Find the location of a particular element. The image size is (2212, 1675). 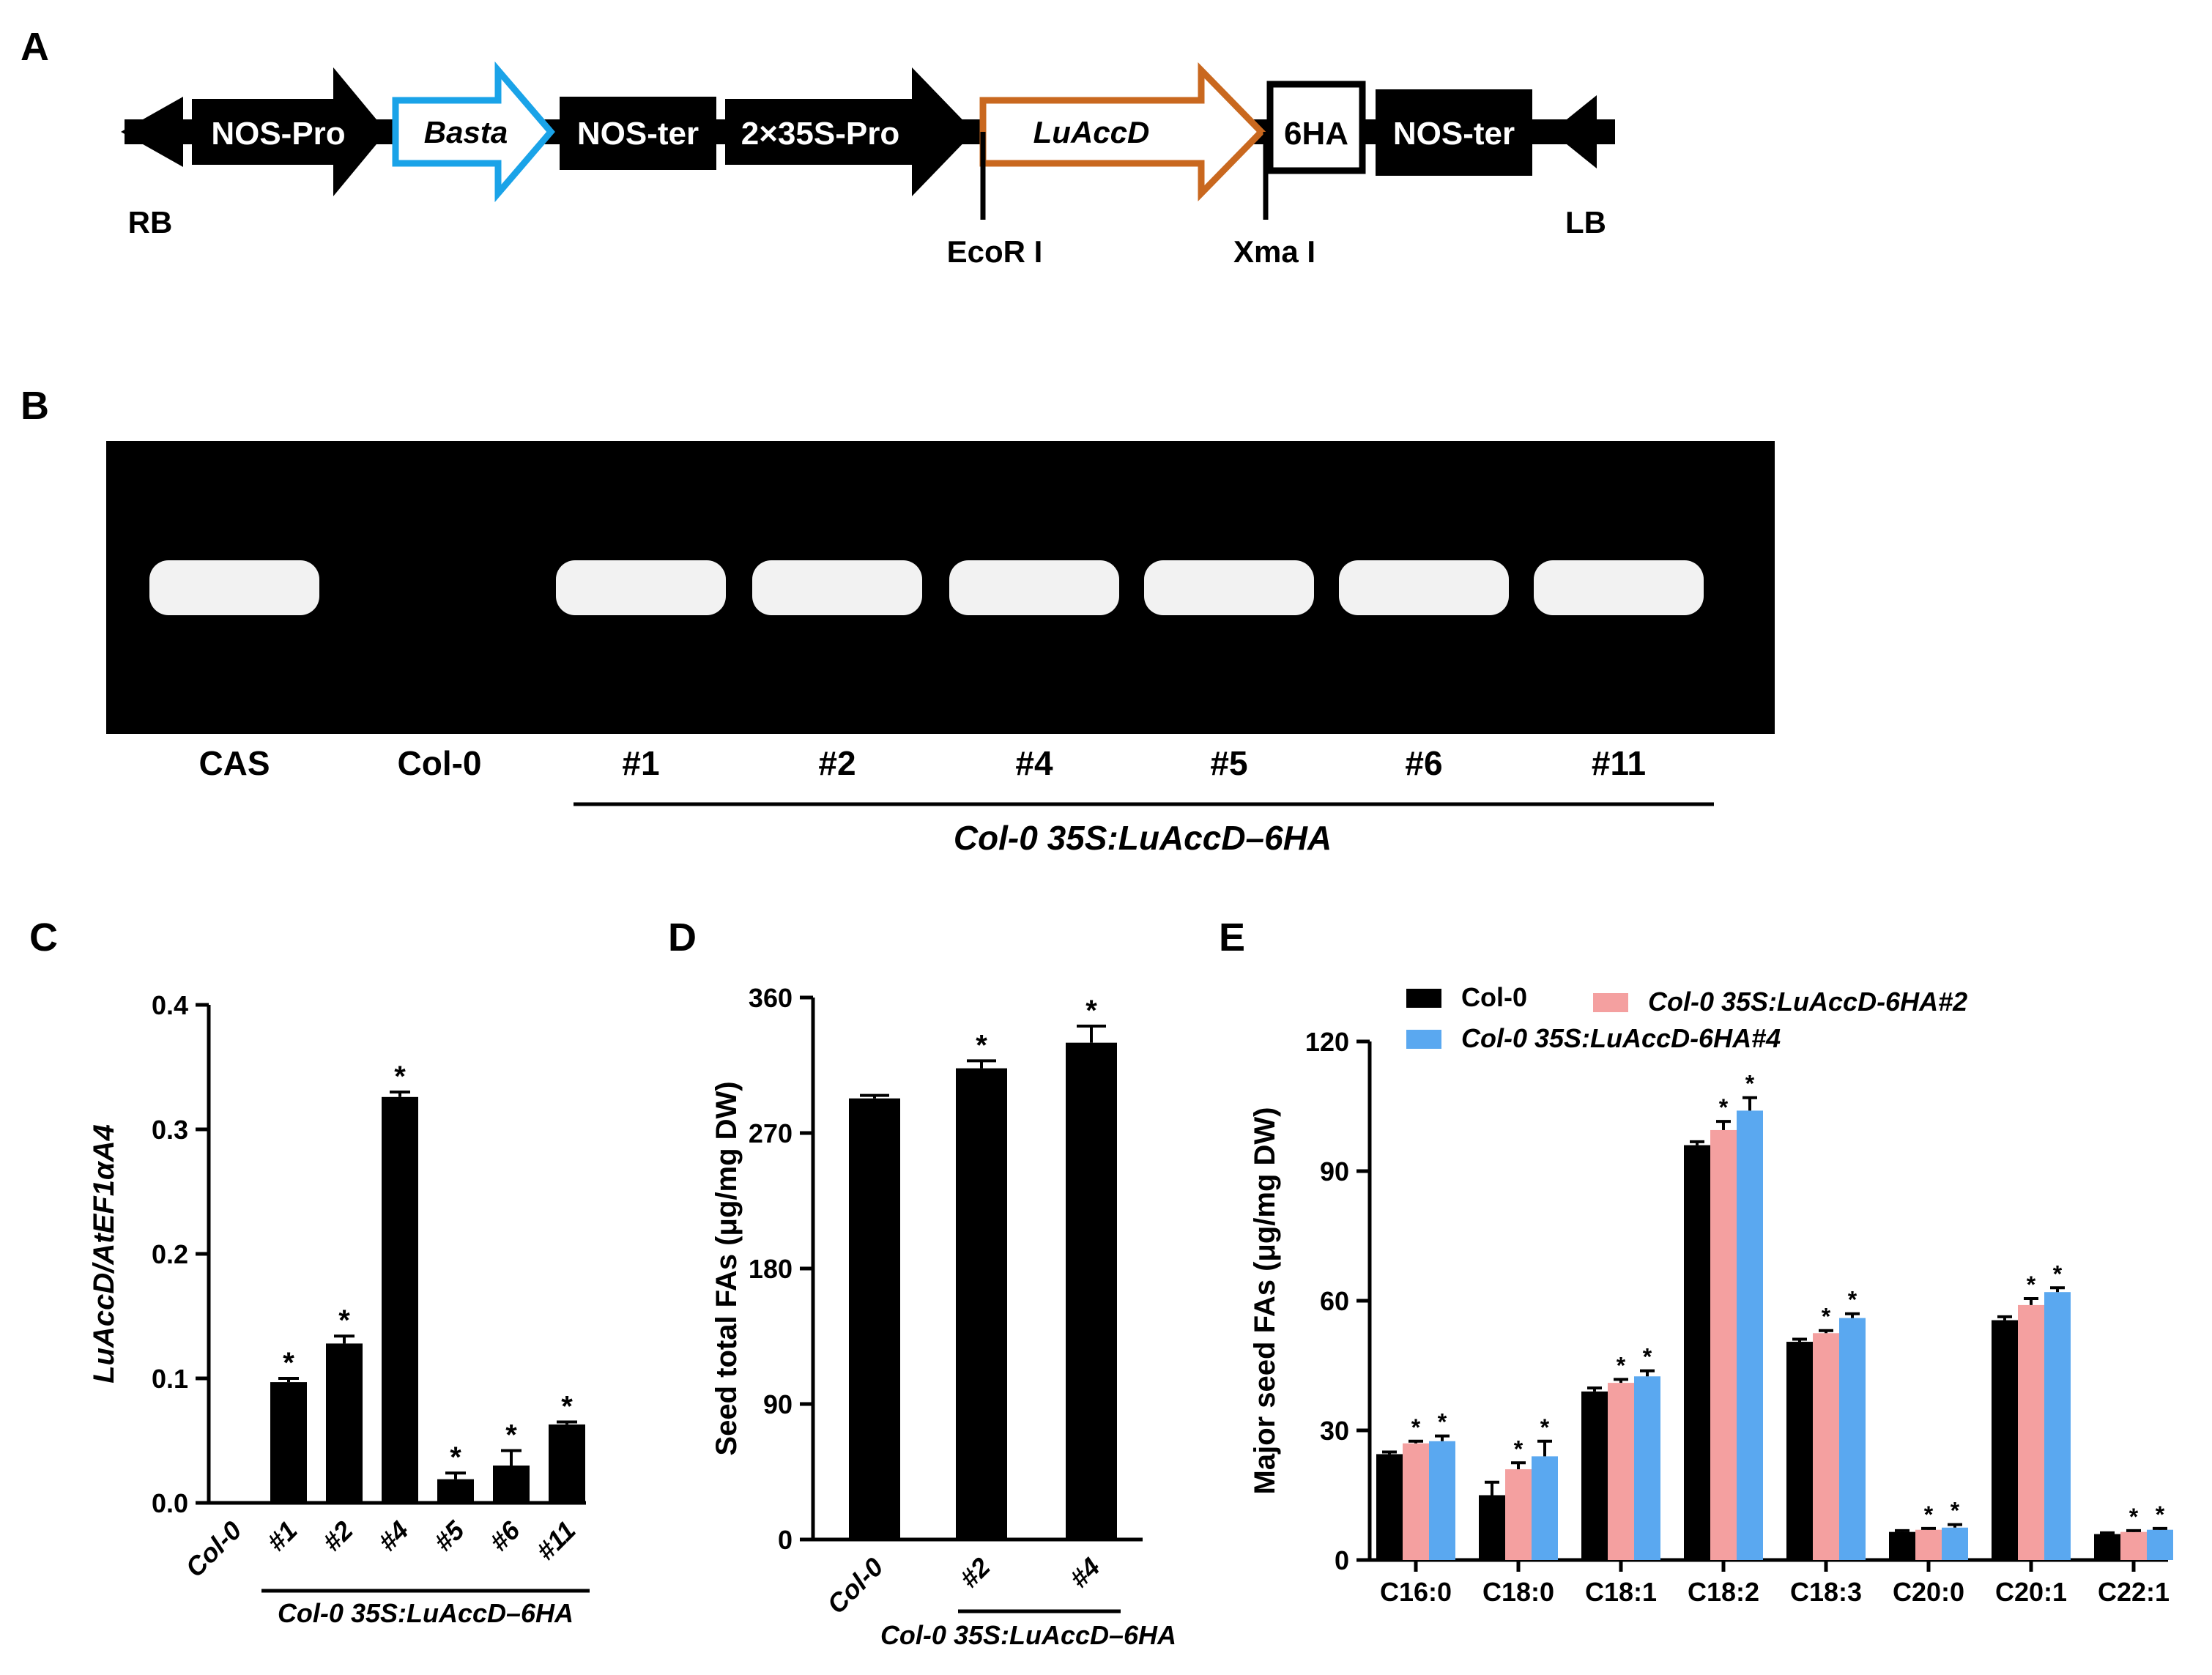

35s-pro-element is located at coordinates (849, 131).